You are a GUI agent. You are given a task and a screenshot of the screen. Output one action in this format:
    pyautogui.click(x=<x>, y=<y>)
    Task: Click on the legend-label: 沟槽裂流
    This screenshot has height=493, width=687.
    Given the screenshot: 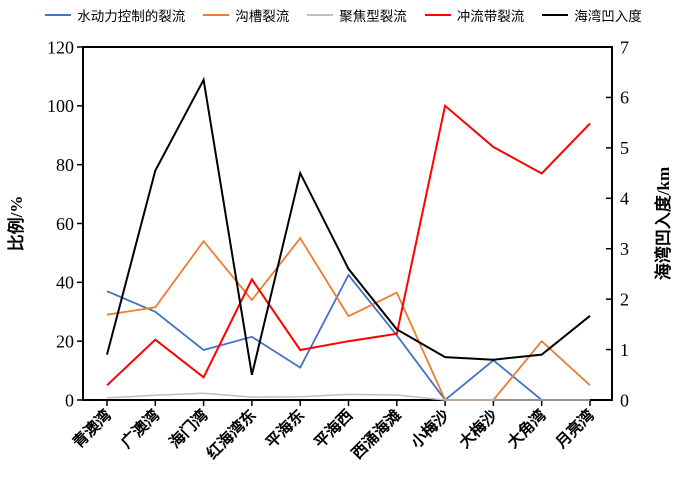 What is the action you would take?
    pyautogui.click(x=262, y=16)
    